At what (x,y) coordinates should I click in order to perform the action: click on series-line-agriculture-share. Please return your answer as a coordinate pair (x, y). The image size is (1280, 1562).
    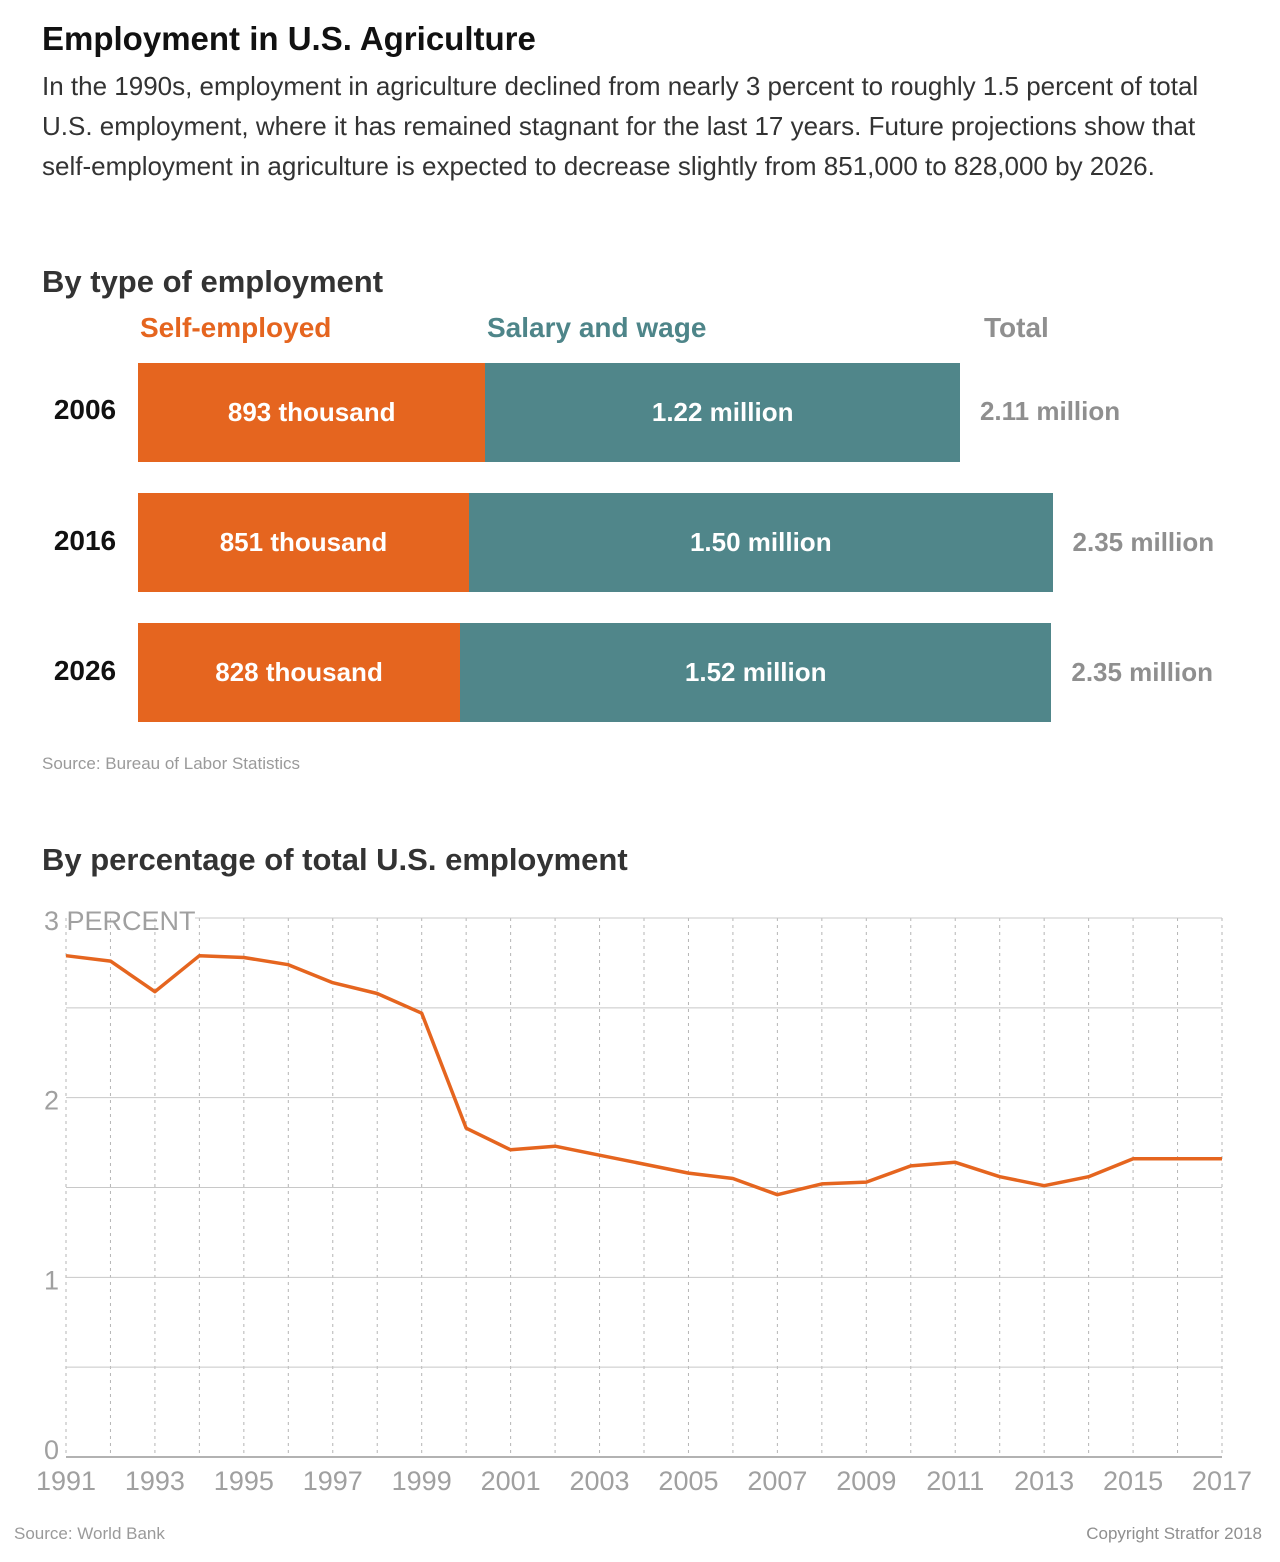
    Looking at the image, I should click on (643, 1075).